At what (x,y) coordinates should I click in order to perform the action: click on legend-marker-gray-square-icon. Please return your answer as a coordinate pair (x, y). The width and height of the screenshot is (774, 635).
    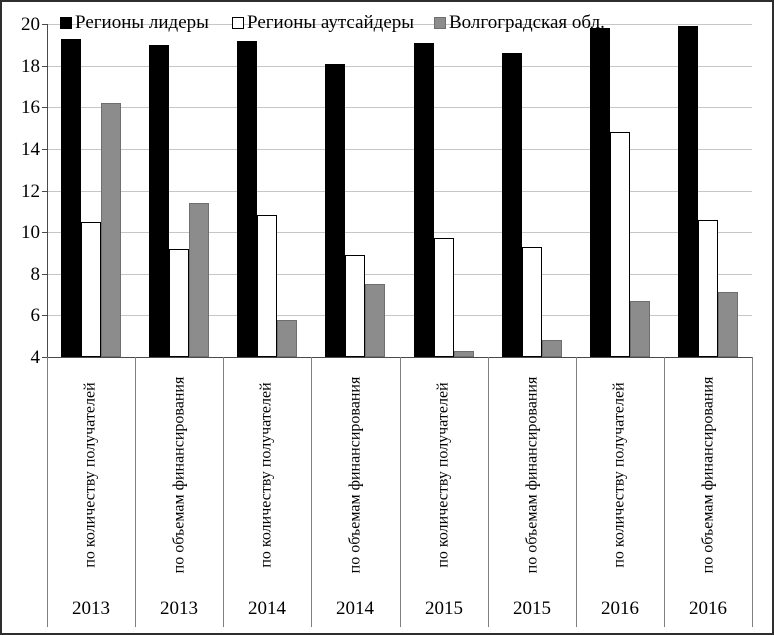
    Looking at the image, I should click on (440, 22).